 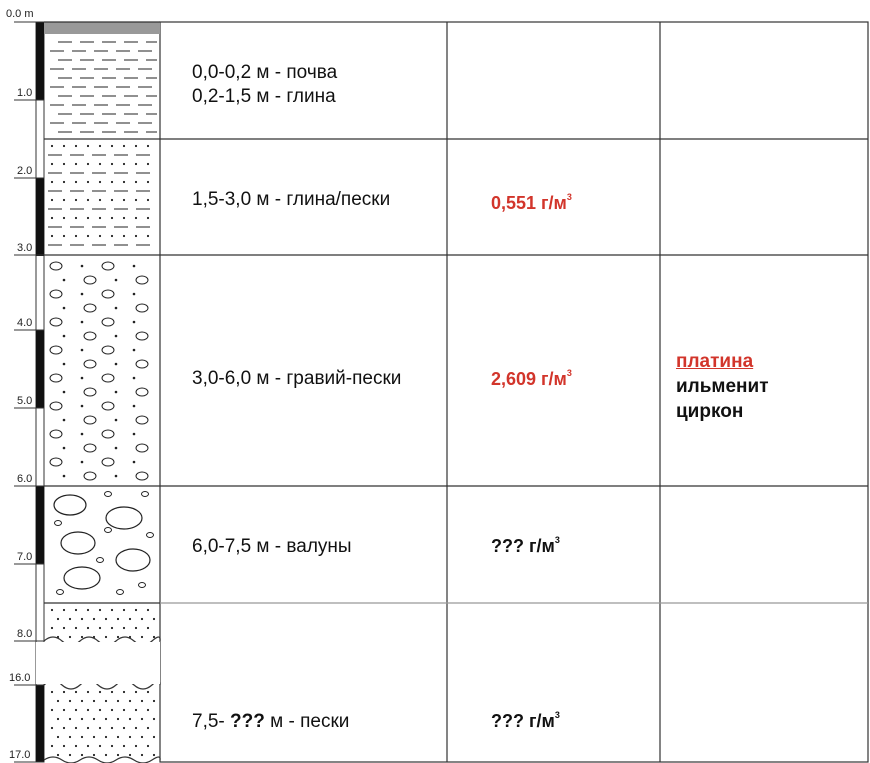 What do you see at coordinates (247, 721) in the screenshot?
I see `layer-description-unknown: ???` at bounding box center [247, 721].